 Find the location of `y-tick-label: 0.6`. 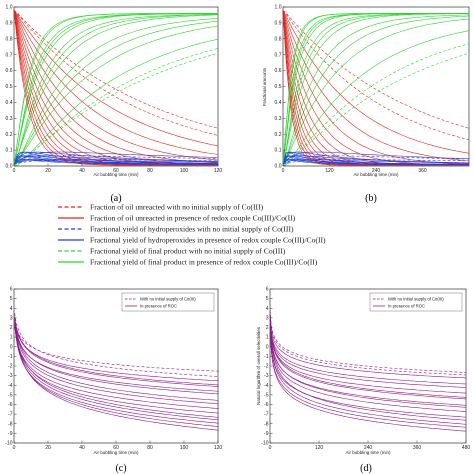

y-tick-label: 0.6 is located at coordinates (278, 71).